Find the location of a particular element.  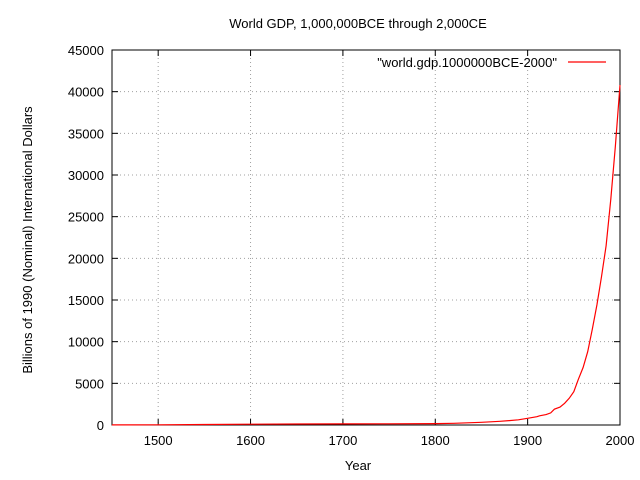

legend-label: "world.gdp.1000000BCE-2000" is located at coordinates (467, 62).